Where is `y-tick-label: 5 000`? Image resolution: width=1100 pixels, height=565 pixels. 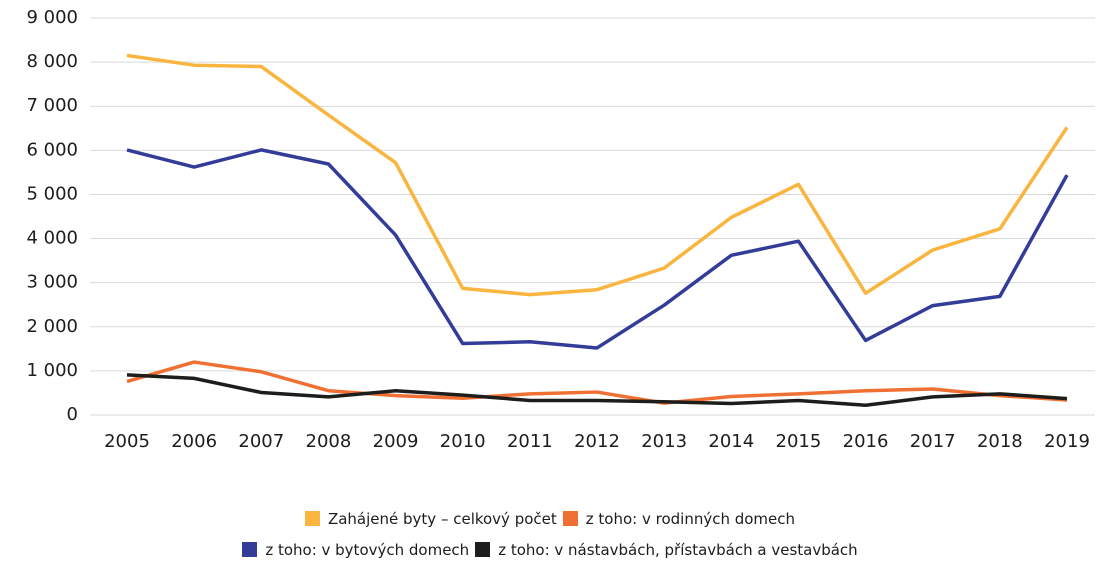
y-tick-label: 5 000 is located at coordinates (52, 193).